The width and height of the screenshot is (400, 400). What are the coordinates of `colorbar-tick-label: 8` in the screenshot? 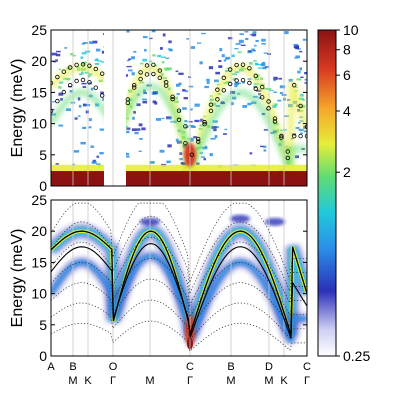 It's located at (347, 50).